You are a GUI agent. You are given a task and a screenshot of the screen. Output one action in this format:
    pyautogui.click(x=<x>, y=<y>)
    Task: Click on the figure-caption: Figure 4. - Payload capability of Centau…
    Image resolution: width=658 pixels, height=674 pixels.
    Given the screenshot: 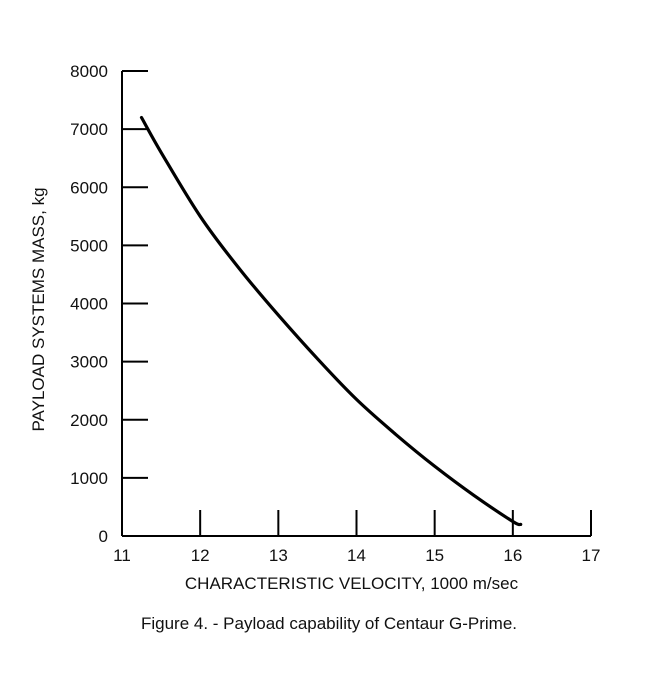 What is the action you would take?
    pyautogui.click(x=329, y=623)
    